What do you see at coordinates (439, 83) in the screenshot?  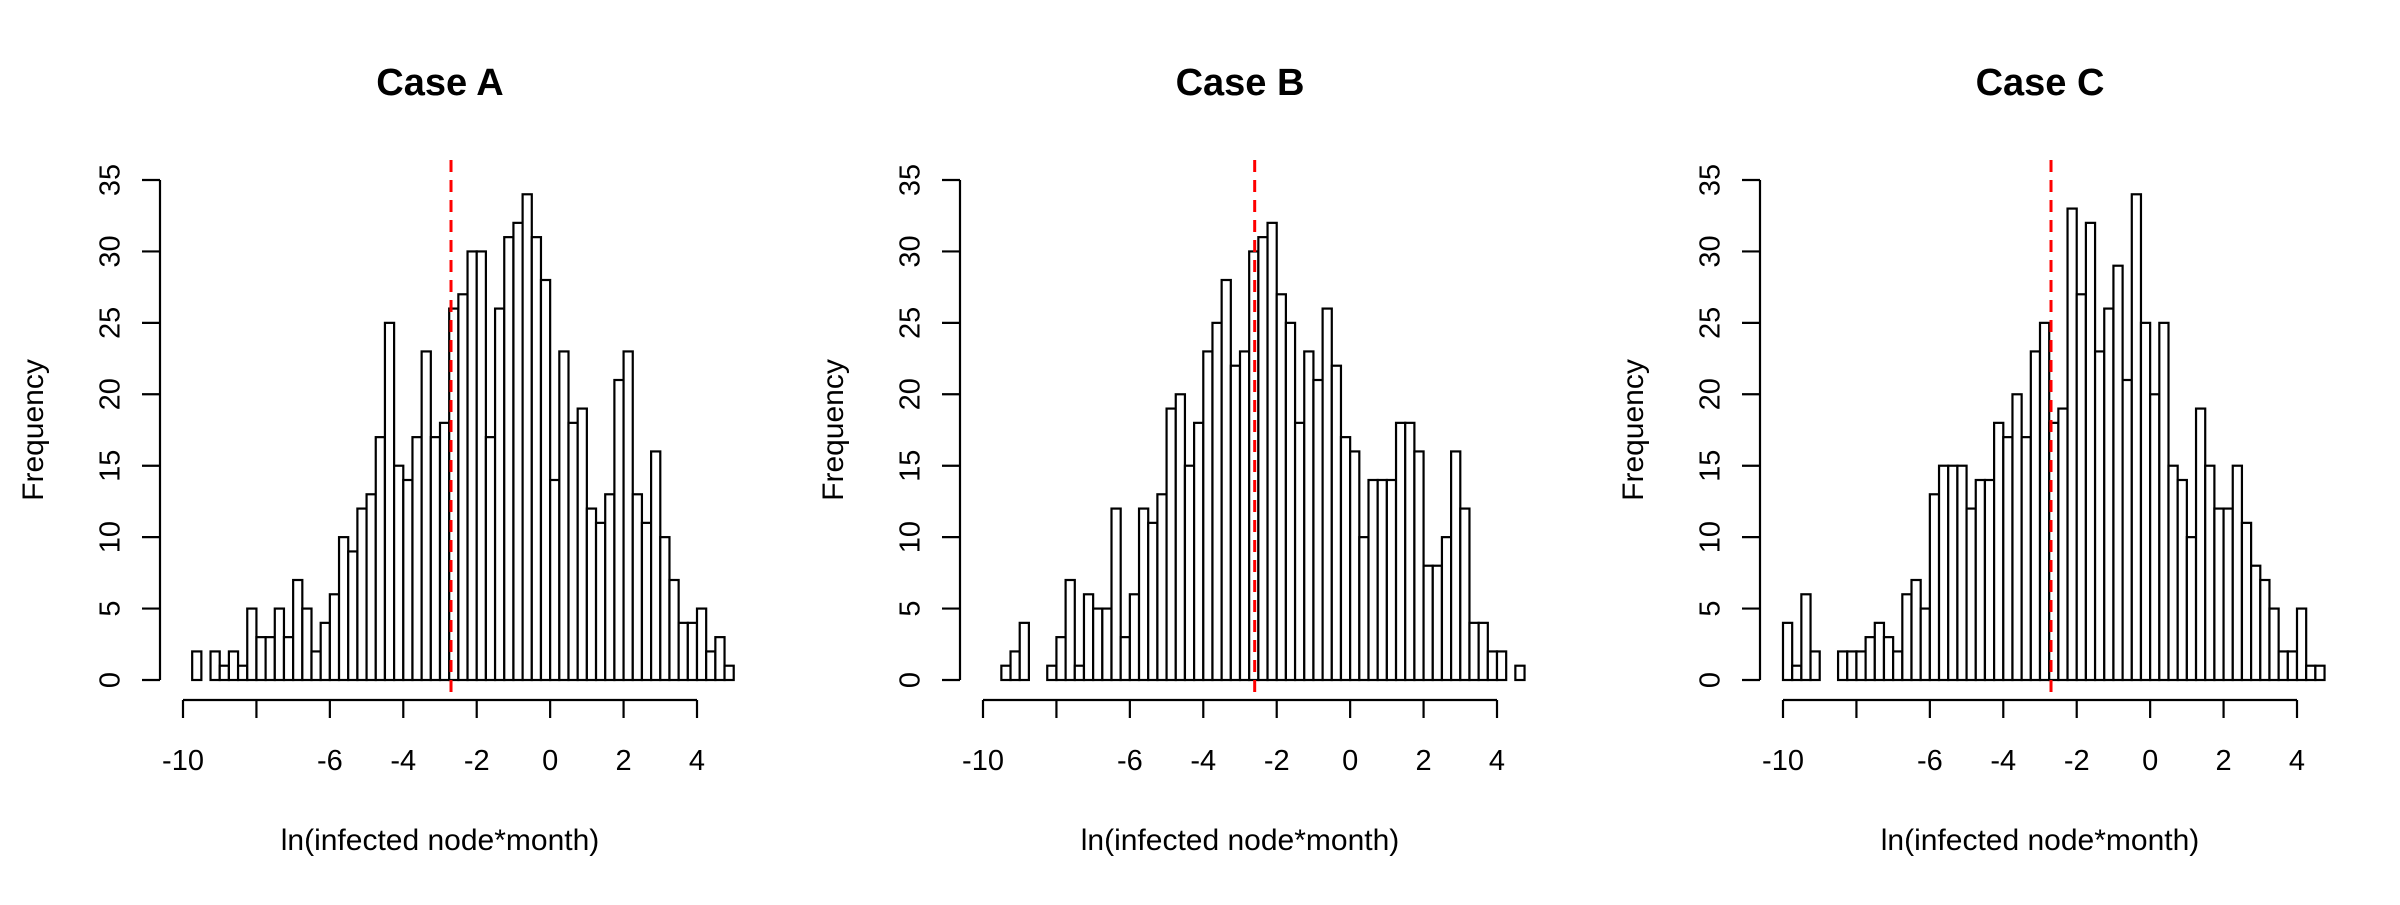 I see `chart-title: Case A` at bounding box center [439, 83].